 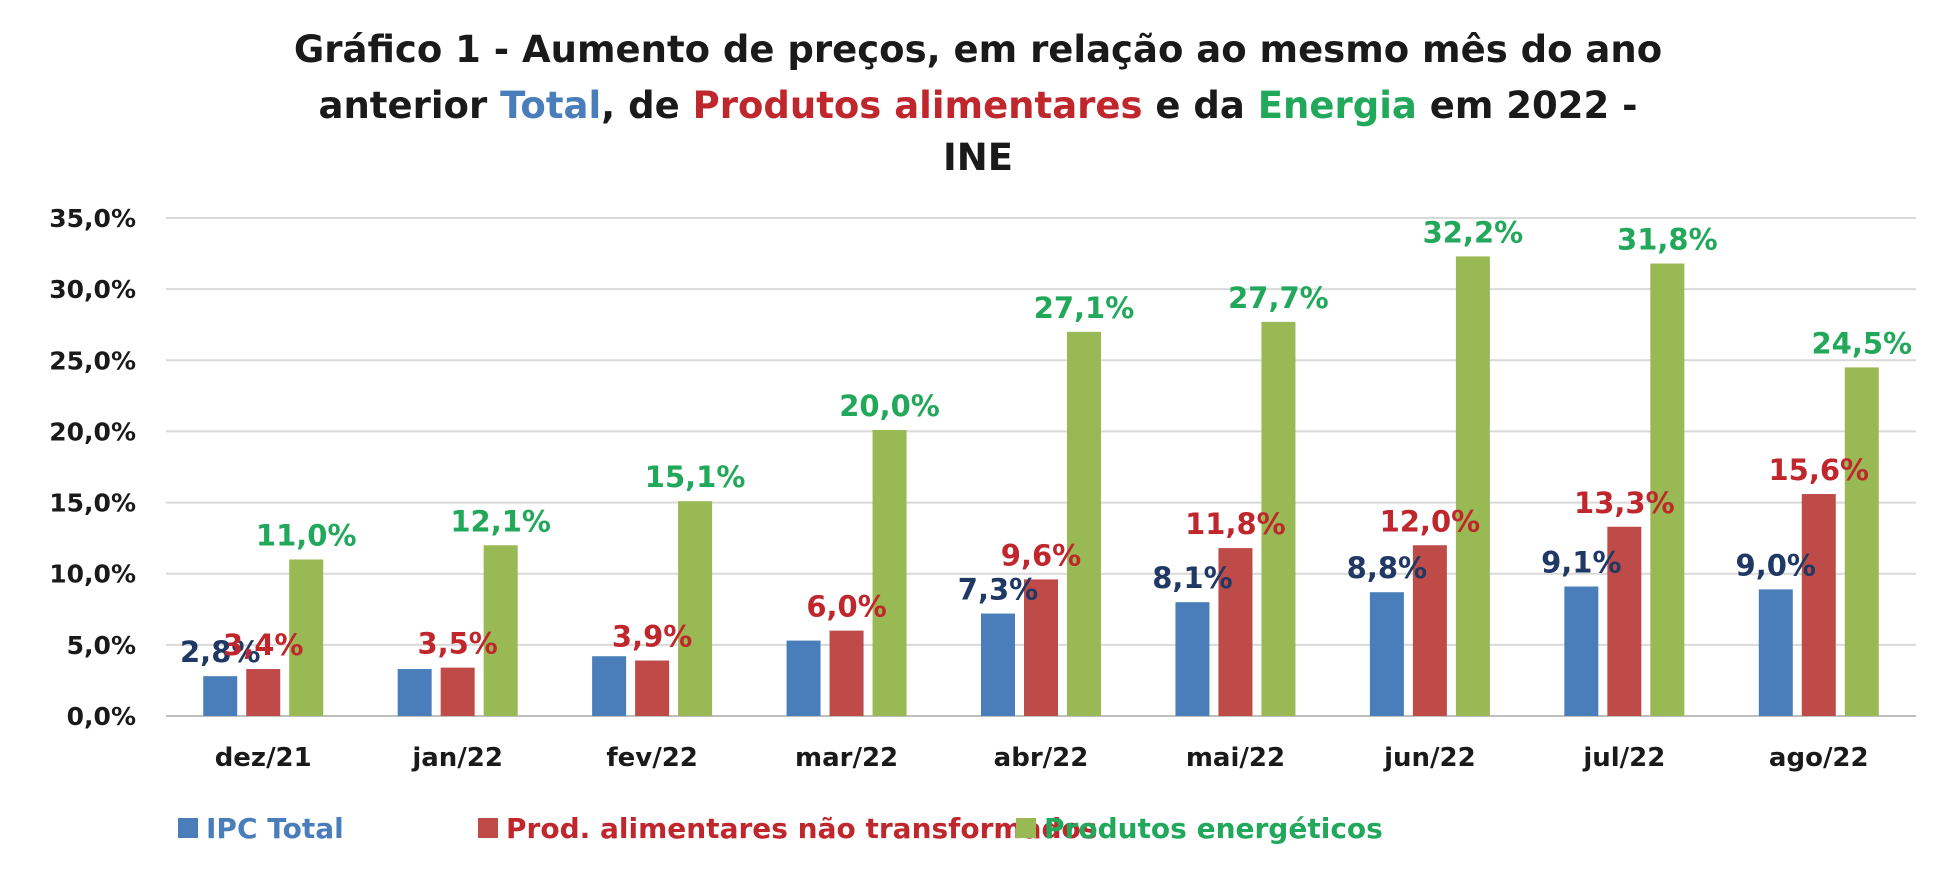 What do you see at coordinates (1192, 578) in the screenshot?
I see `data-label: 8,1%` at bounding box center [1192, 578].